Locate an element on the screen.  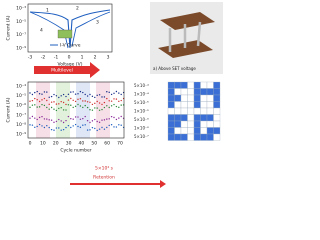
x-tick-label: 20 is located at coordinates (56, 144).